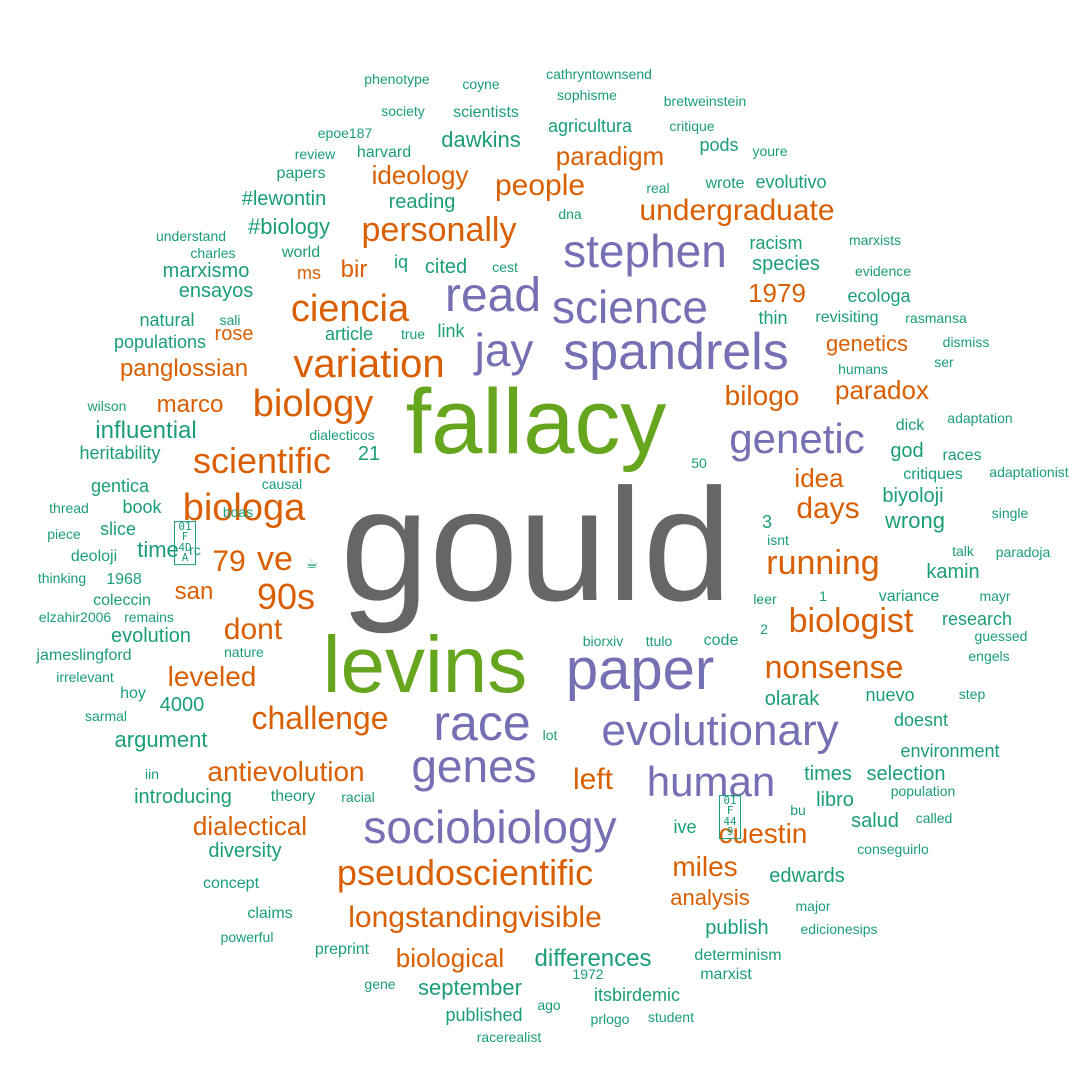  What do you see at coordinates (921, 720) in the screenshot?
I see `word-doesnt: doesnt` at bounding box center [921, 720].